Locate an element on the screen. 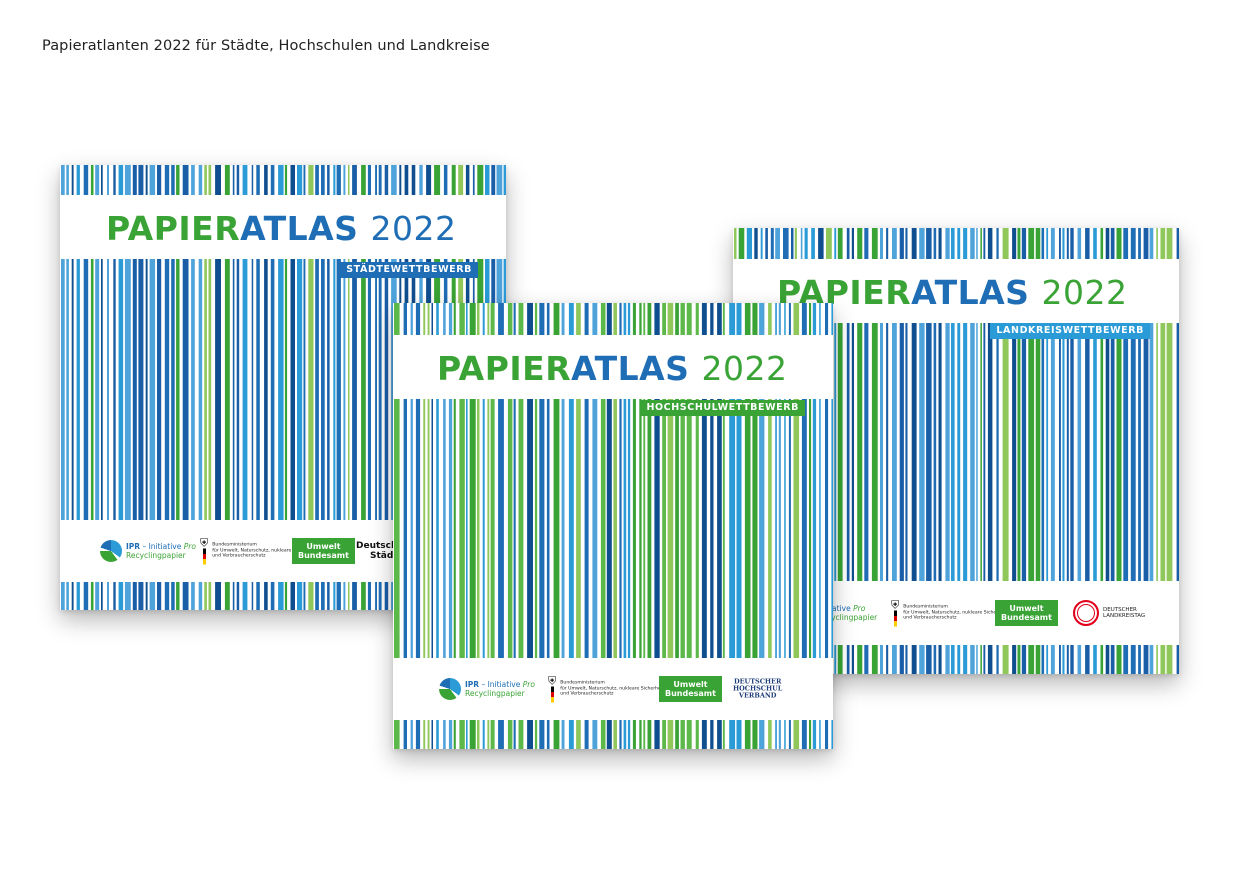 The image size is (1240, 886). dlt-line2: LANDKREISTAG is located at coordinates (1124, 616).